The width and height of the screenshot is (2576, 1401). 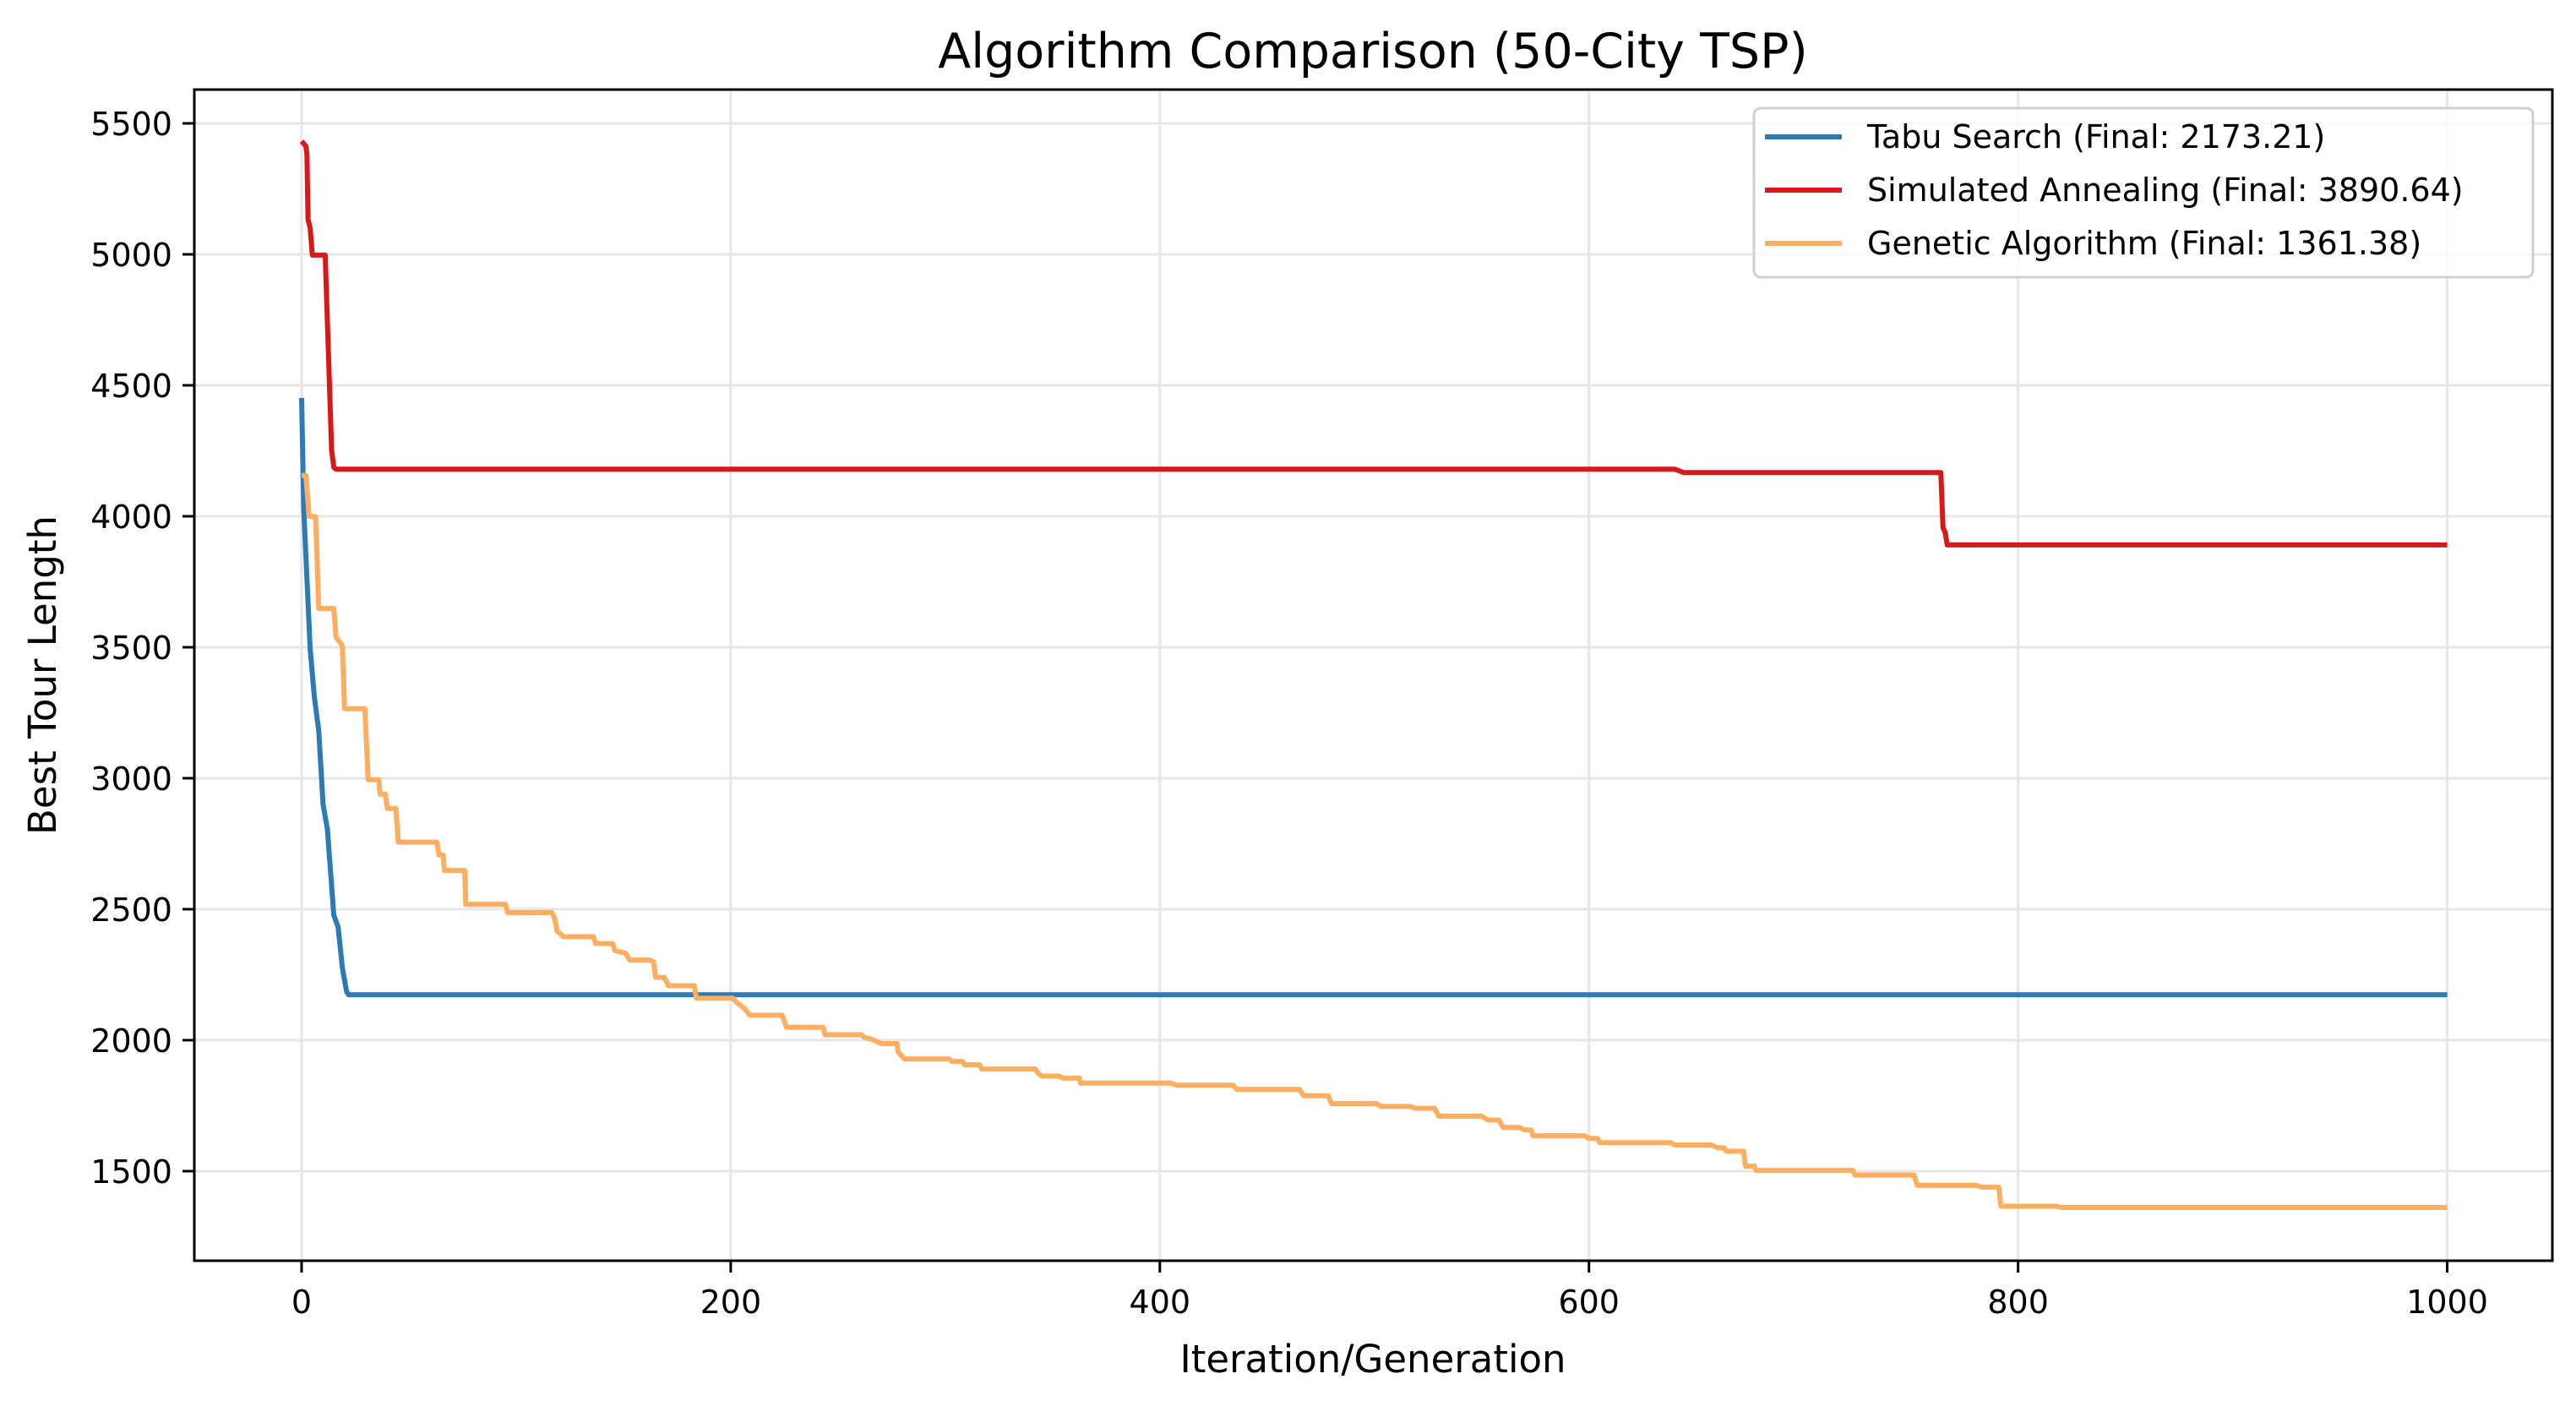 I want to click on x-tick-label: 800, so click(x=2018, y=1302).